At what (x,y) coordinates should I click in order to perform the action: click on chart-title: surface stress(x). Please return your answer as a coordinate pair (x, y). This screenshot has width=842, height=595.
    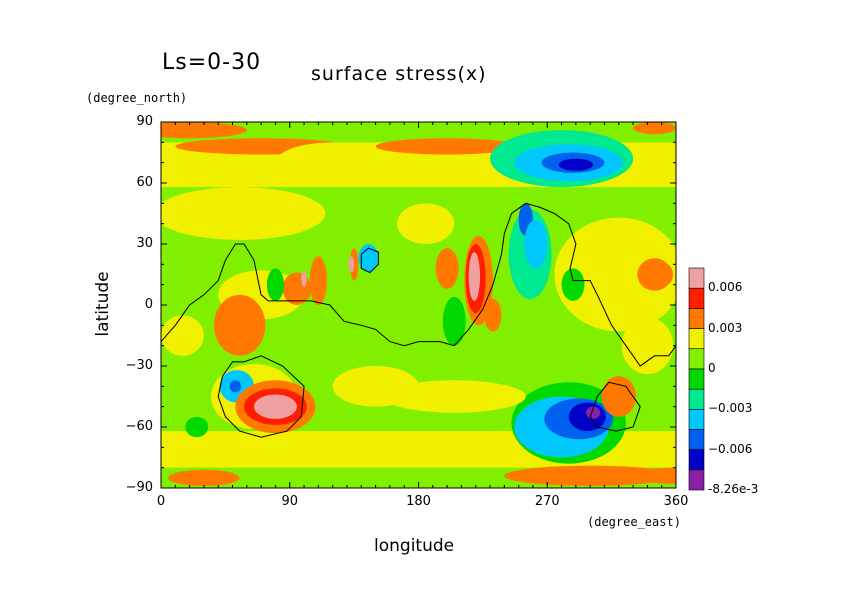
    Looking at the image, I should click on (399, 74).